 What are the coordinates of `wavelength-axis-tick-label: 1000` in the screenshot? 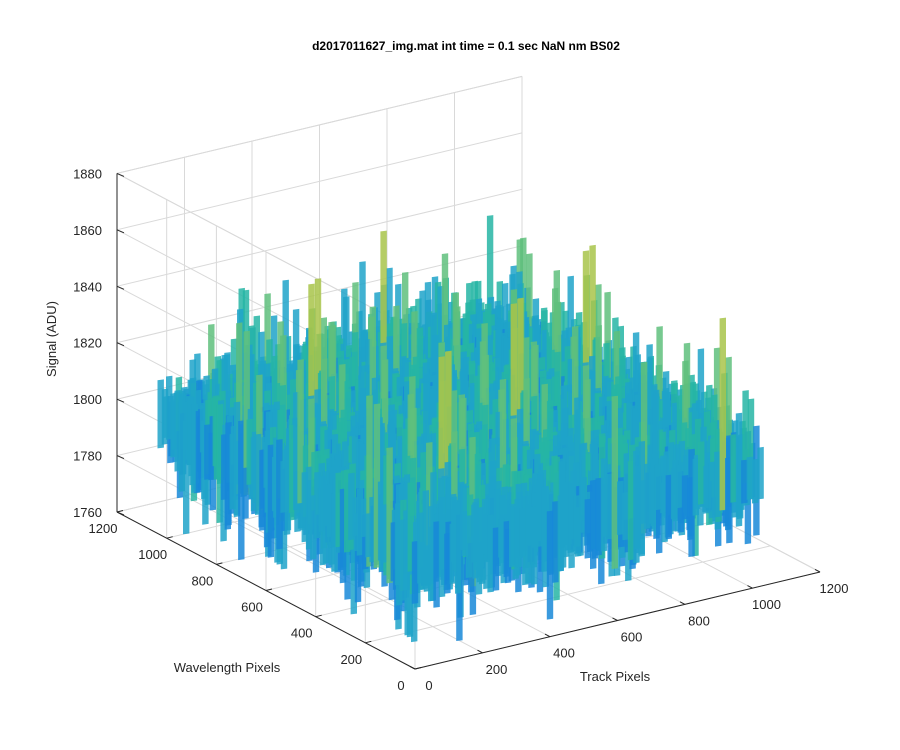 It's located at (152, 554).